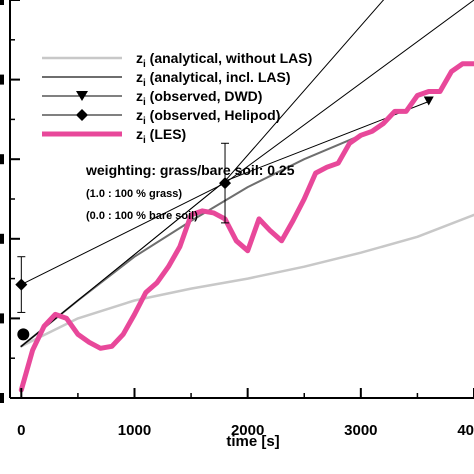  What do you see at coordinates (82, 115) in the screenshot?
I see `legend-diamond-marker` at bounding box center [82, 115].